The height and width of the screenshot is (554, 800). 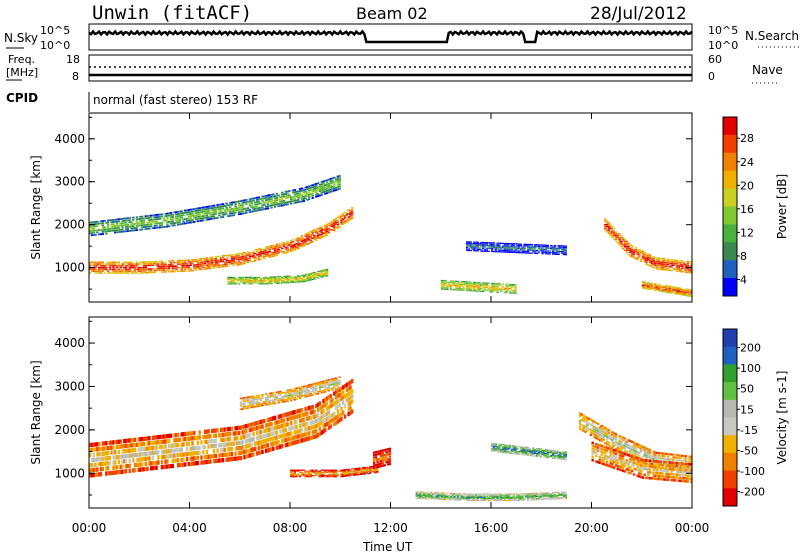 I want to click on velocity-colorbar-label: Velocity [m s-1], so click(x=782, y=418).